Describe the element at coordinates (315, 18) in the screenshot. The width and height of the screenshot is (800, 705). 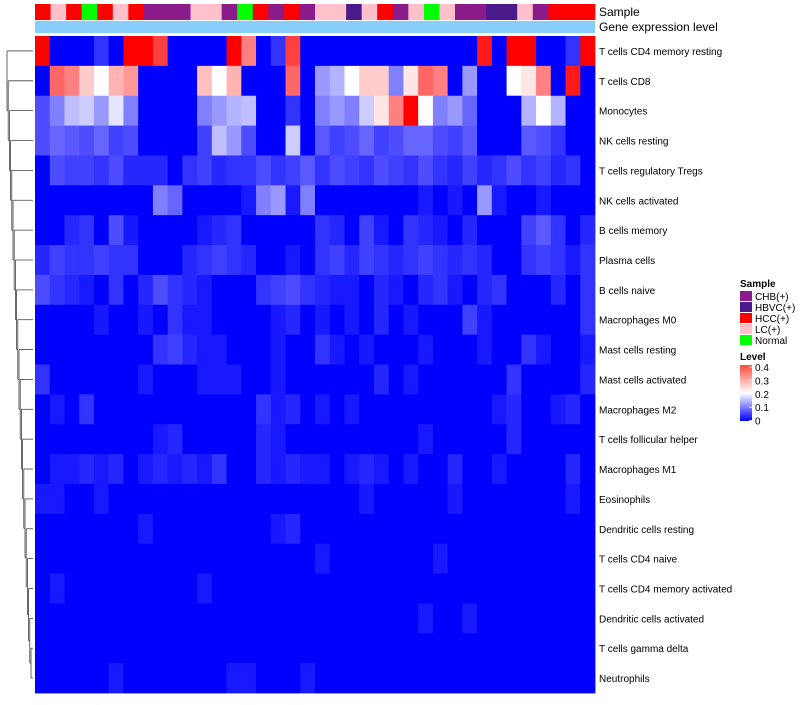
I see `annotation-tracks` at that location.